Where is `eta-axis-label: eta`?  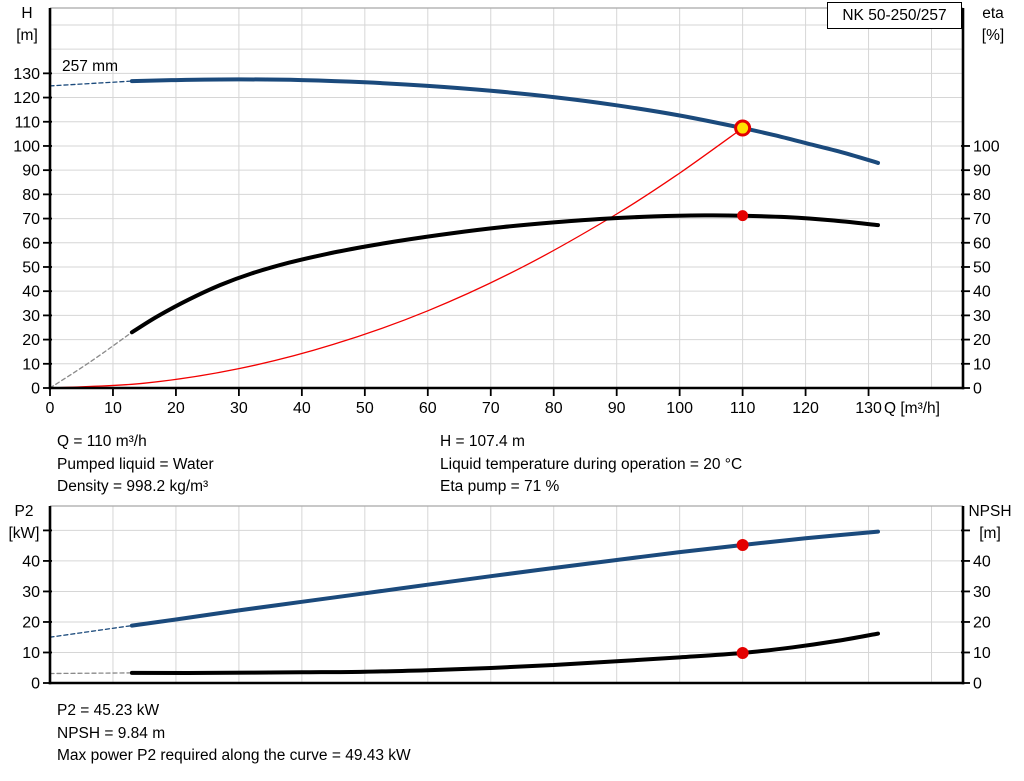
eta-axis-label: eta is located at coordinates (993, 13).